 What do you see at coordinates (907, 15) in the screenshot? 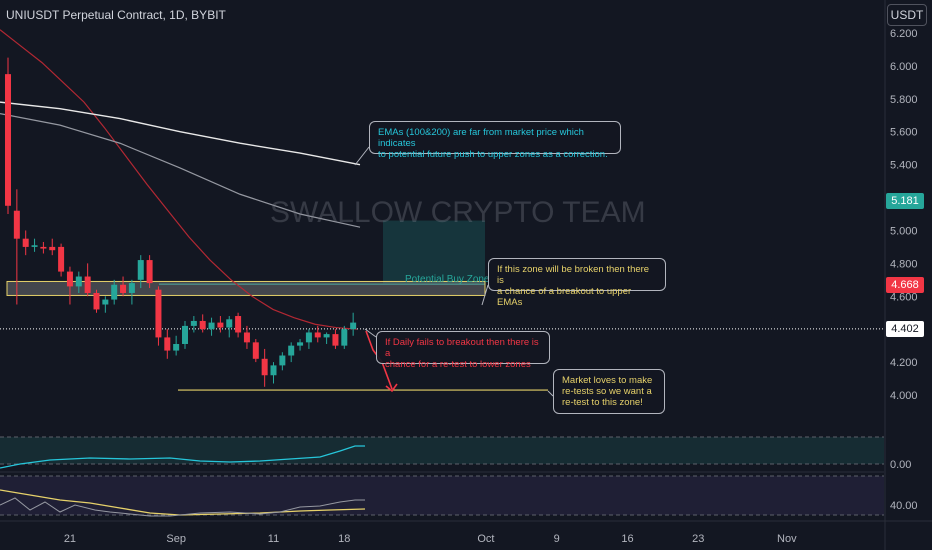
I see `currency-button: USDT` at bounding box center [907, 15].